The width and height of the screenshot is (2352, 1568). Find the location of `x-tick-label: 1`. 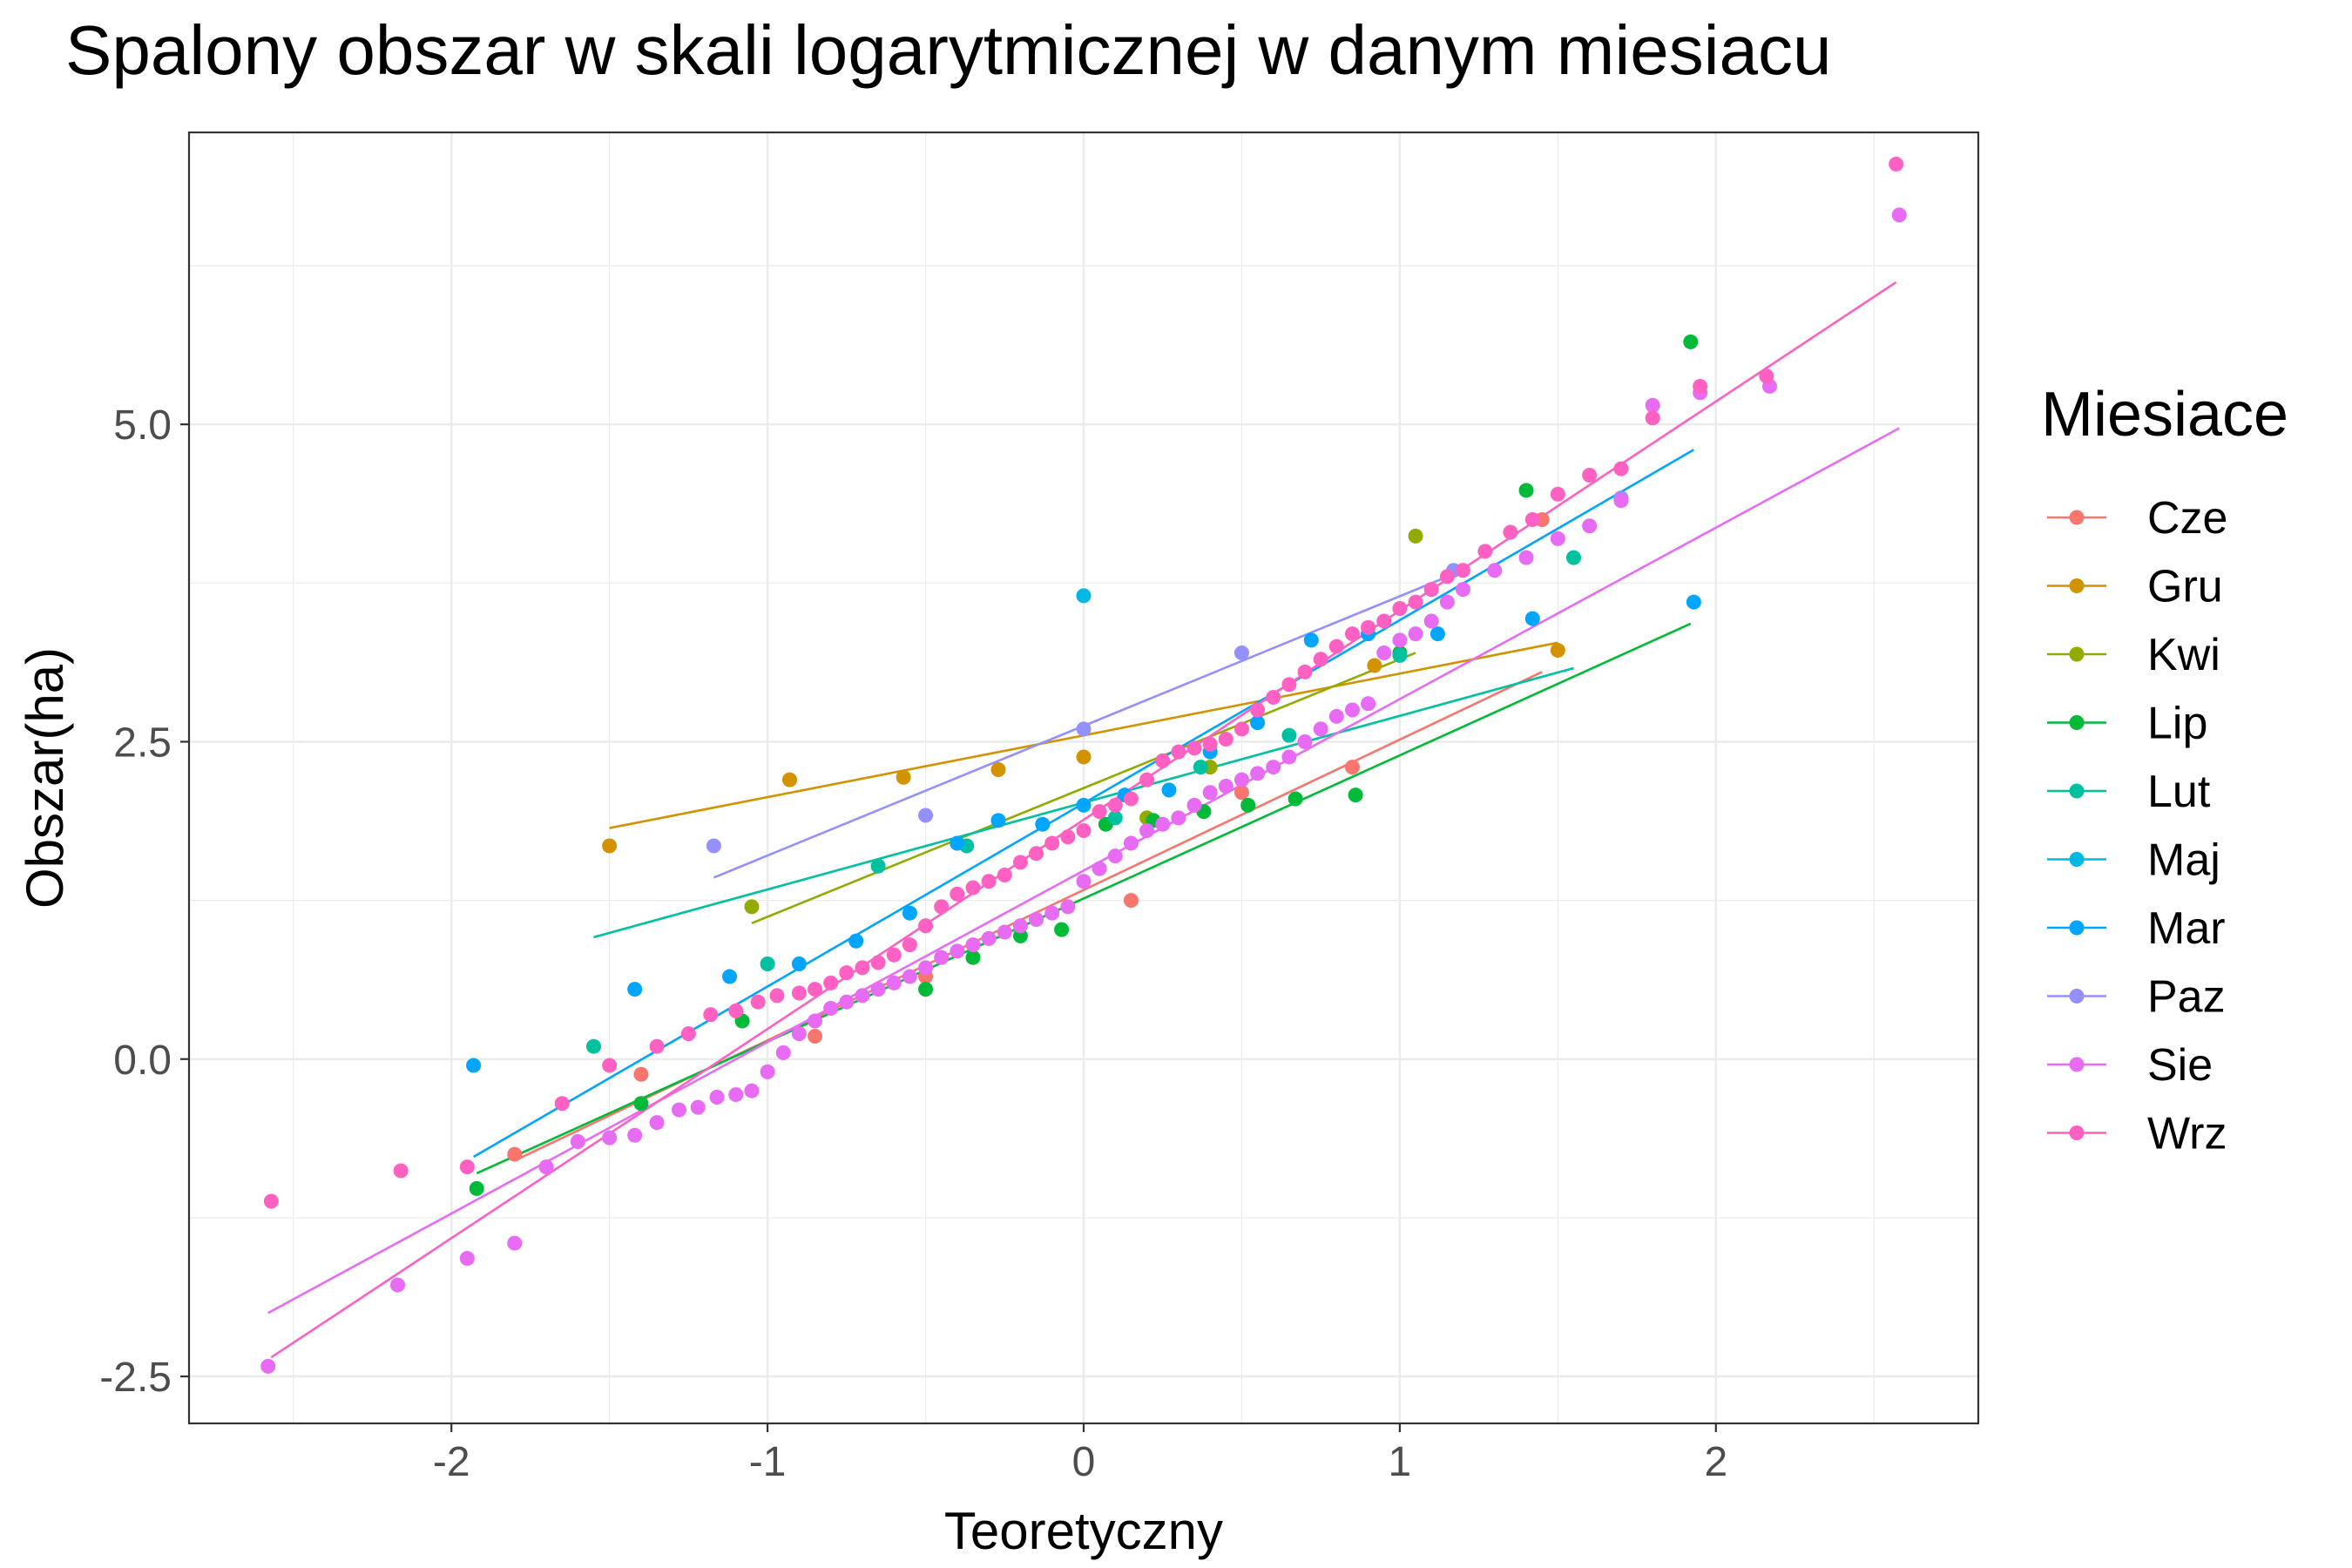

x-tick-label: 1 is located at coordinates (1400, 1462).